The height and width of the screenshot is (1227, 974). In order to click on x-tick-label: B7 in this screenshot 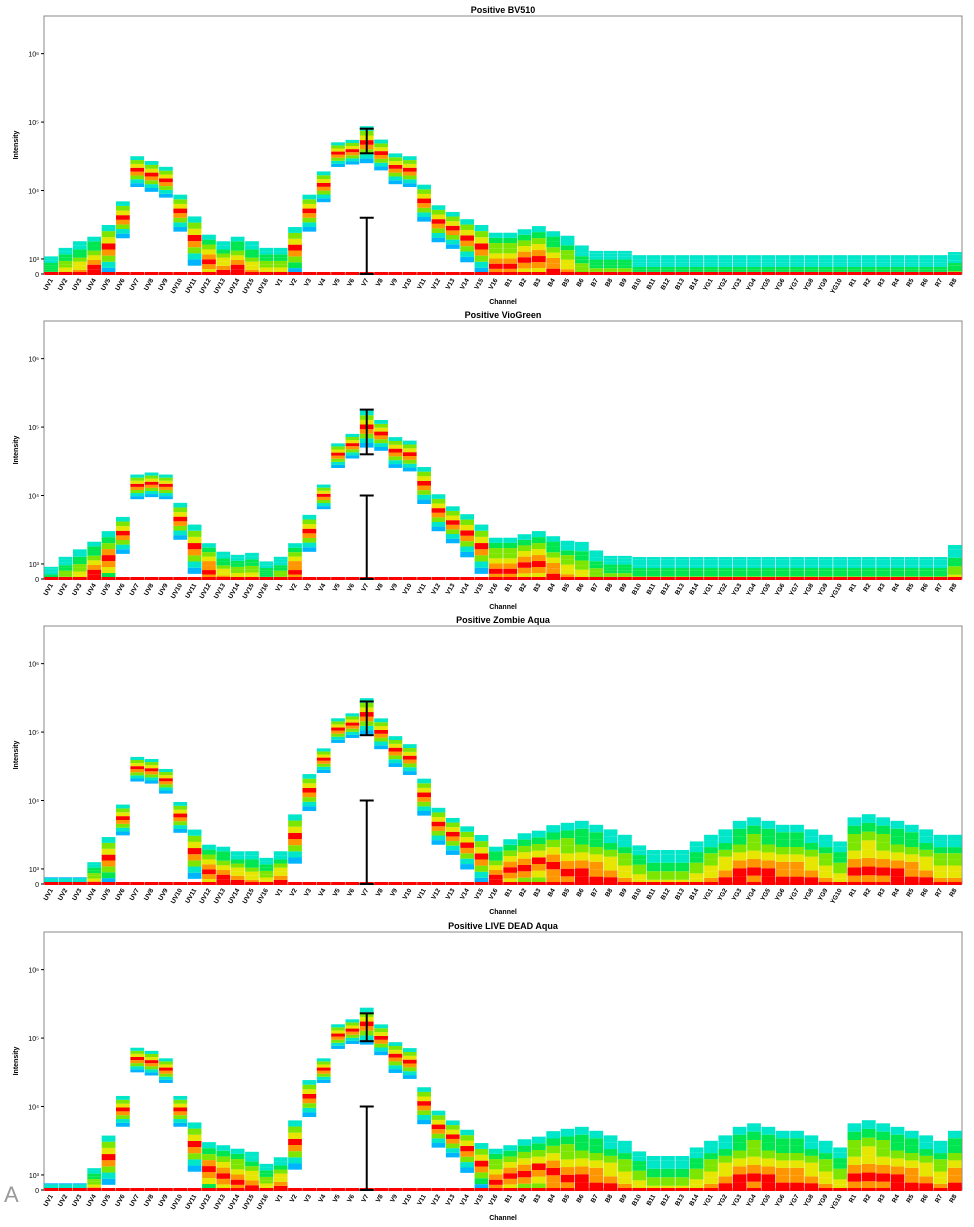, I will do `click(595, 282)`.